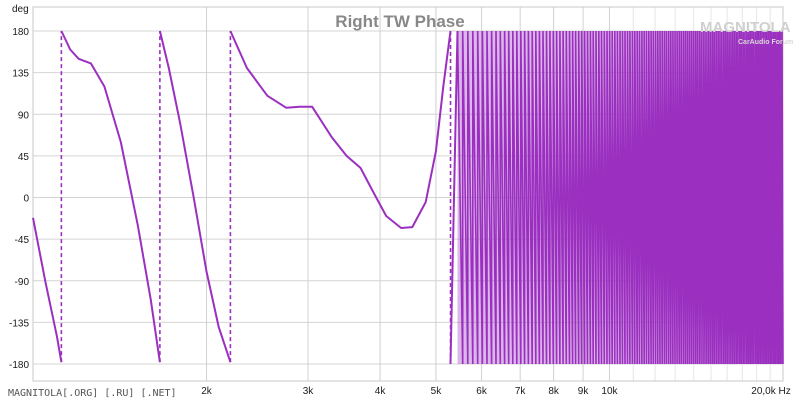 This screenshot has width=800, height=400. Describe the element at coordinates (207, 391) in the screenshot. I see `x-tick-label: 2k` at that location.